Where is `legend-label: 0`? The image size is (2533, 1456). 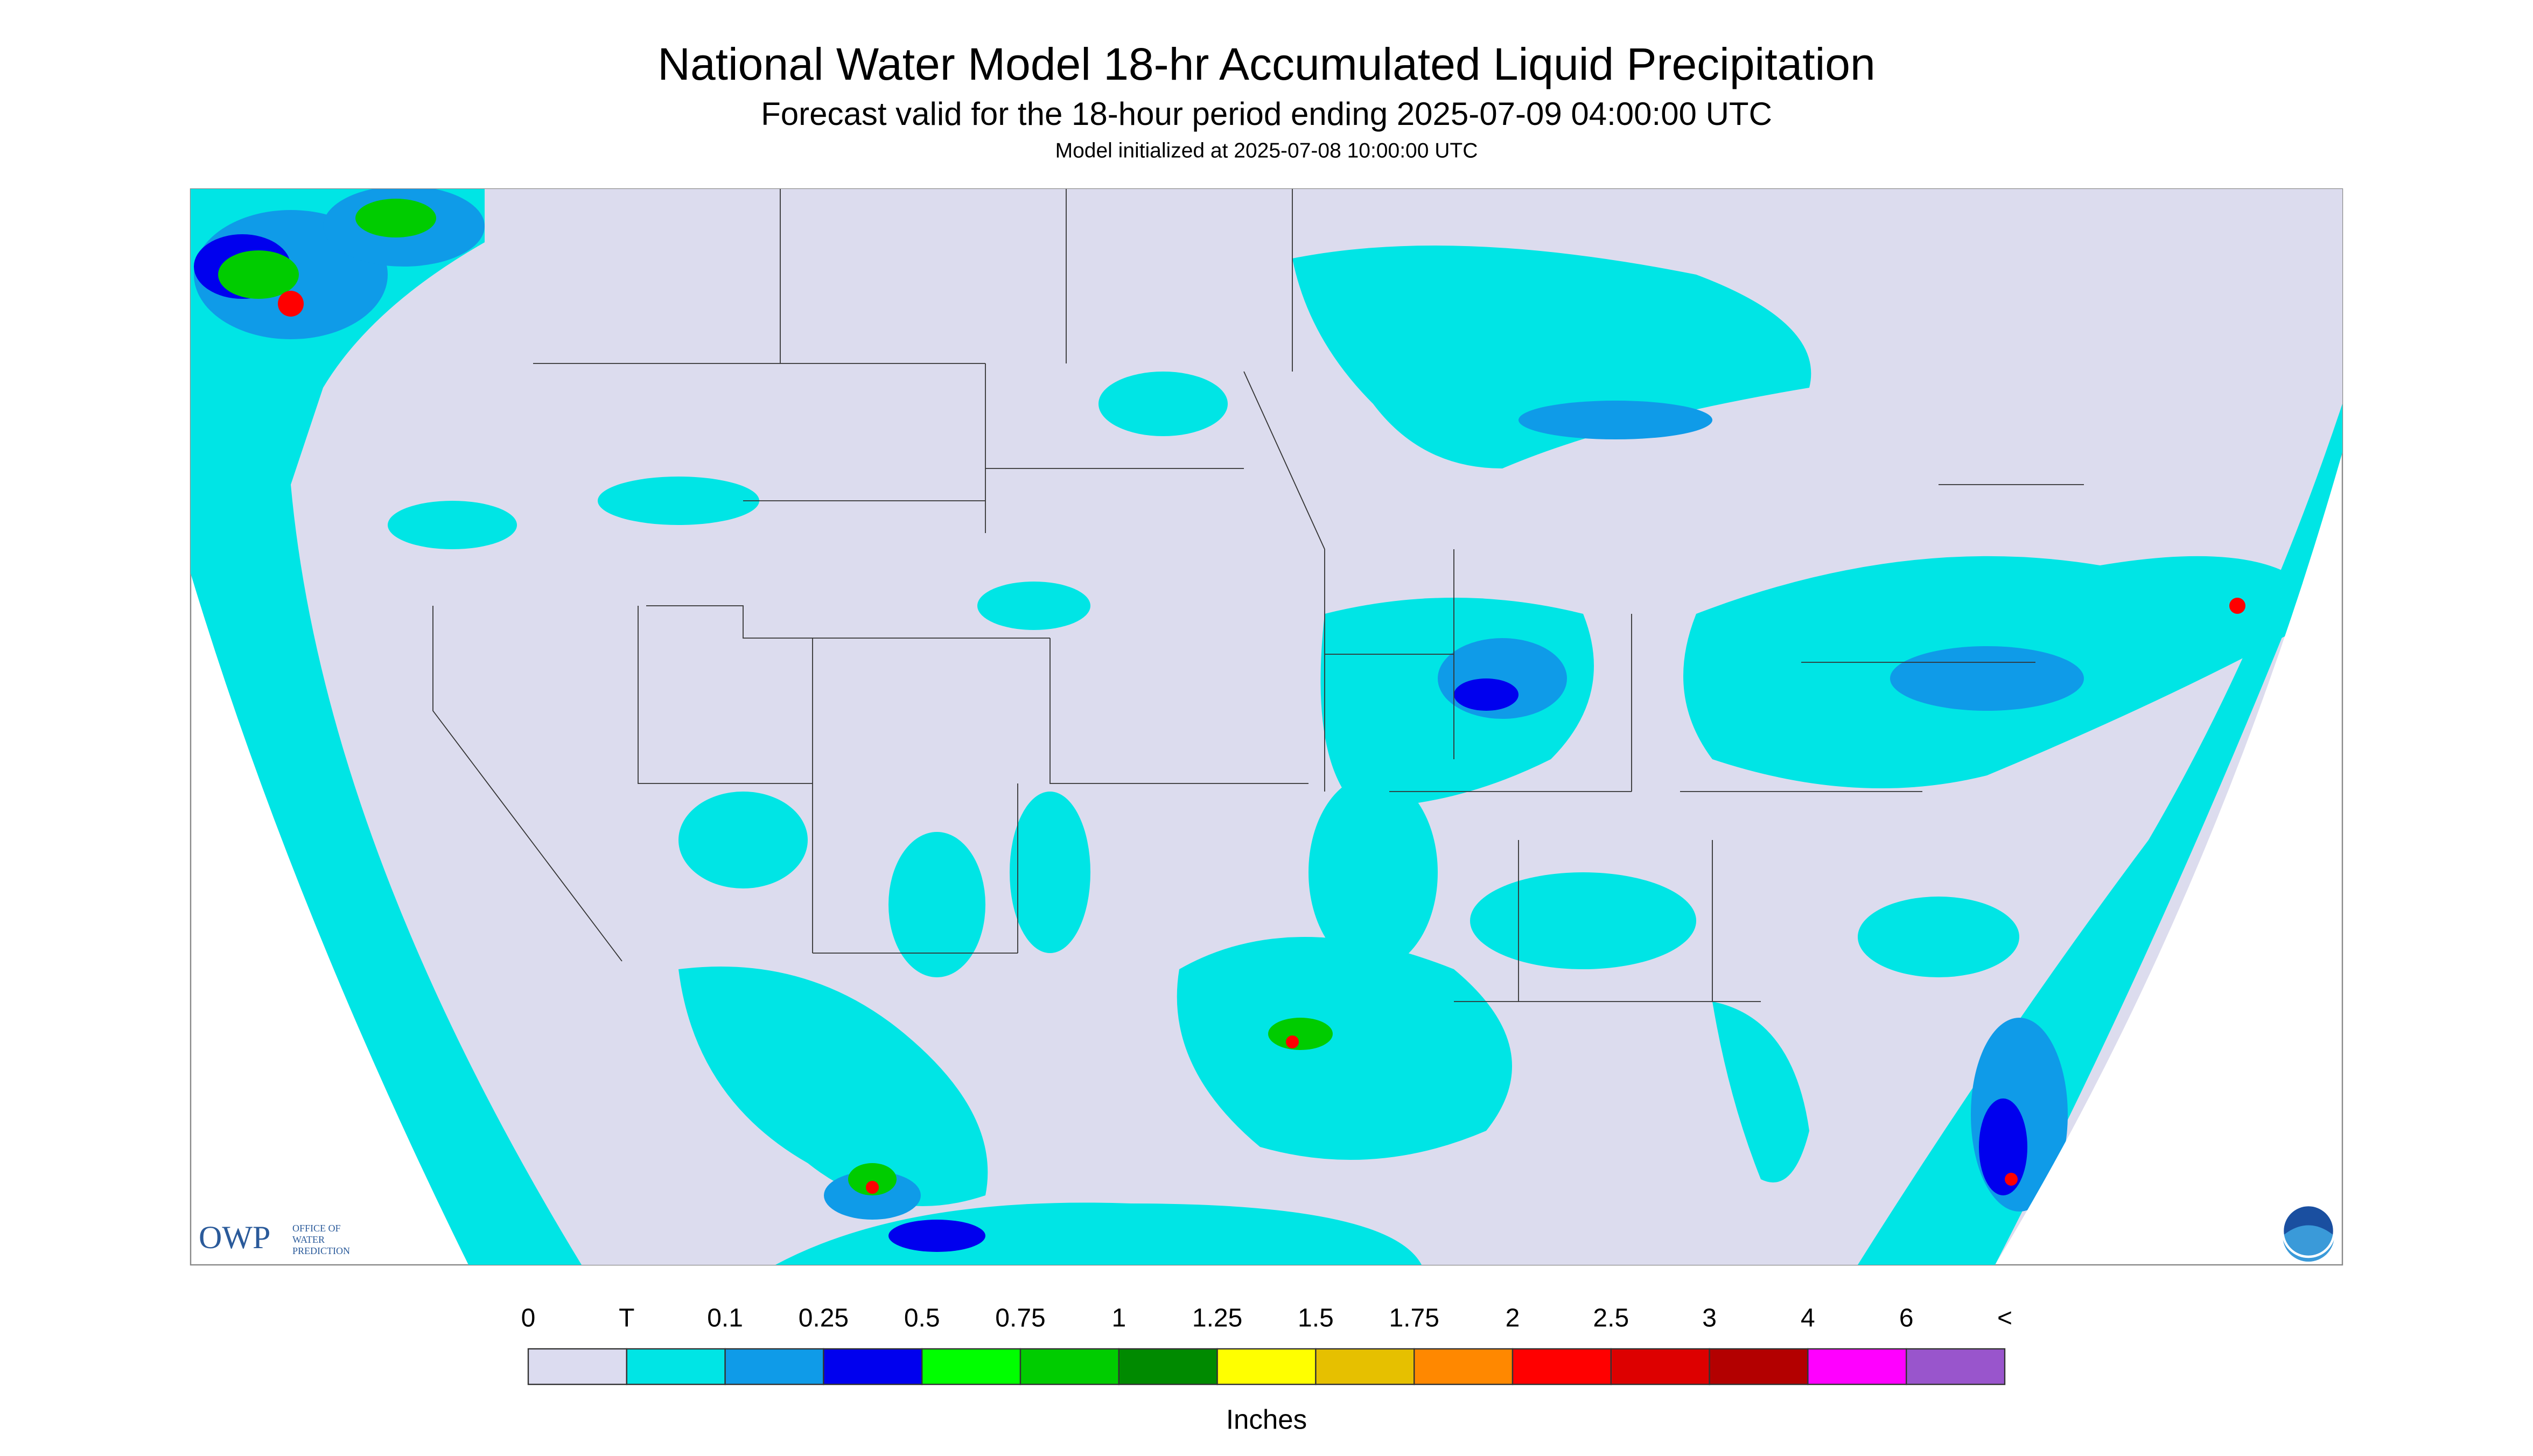 legend-label: 0 is located at coordinates (529, 1318).